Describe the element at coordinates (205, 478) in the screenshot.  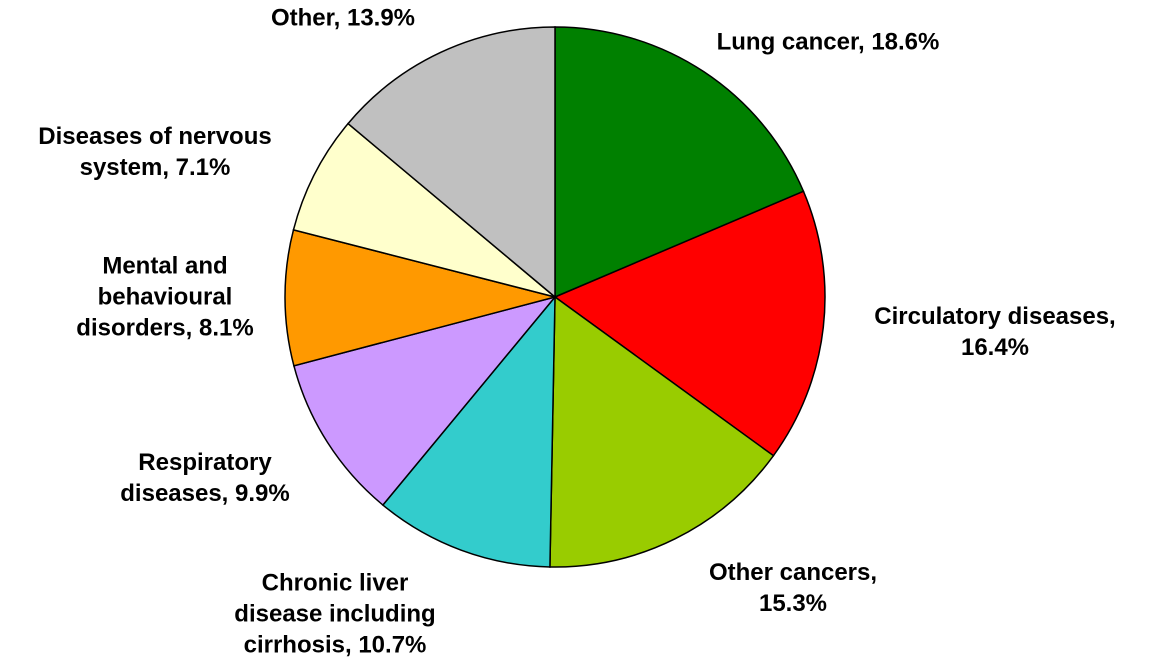
I see `slice-label: Respiratory diseases, 9.9%` at that location.